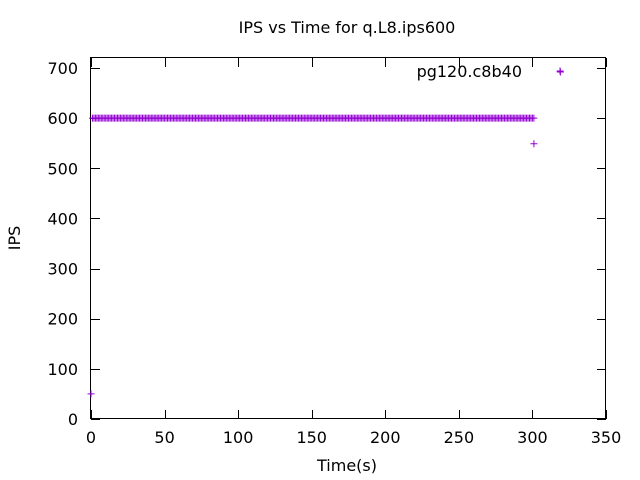 The image size is (640, 480). What do you see at coordinates (347, 27) in the screenshot?
I see `chart-title: IPS vs Time for q.L8.ips600` at bounding box center [347, 27].